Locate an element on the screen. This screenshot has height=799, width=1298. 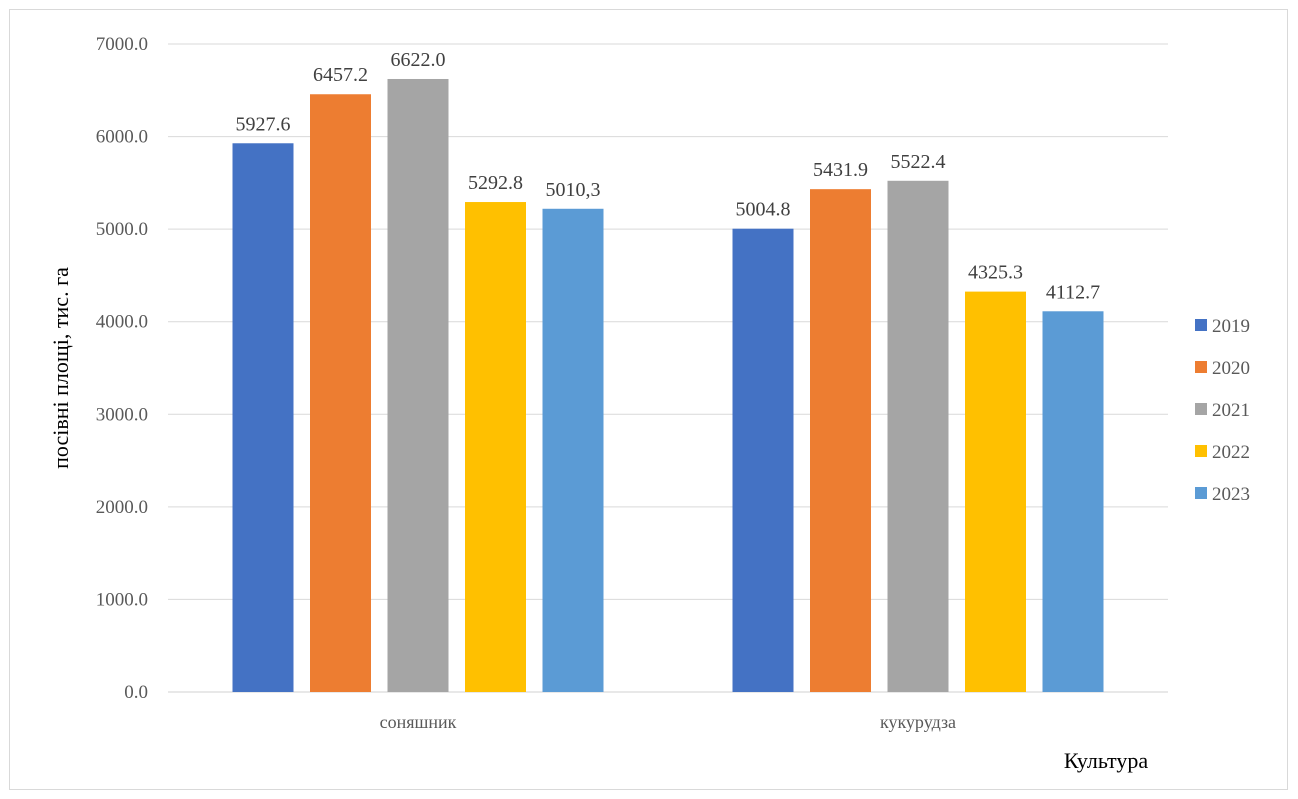
data-label: 6457.2 is located at coordinates (340, 75).